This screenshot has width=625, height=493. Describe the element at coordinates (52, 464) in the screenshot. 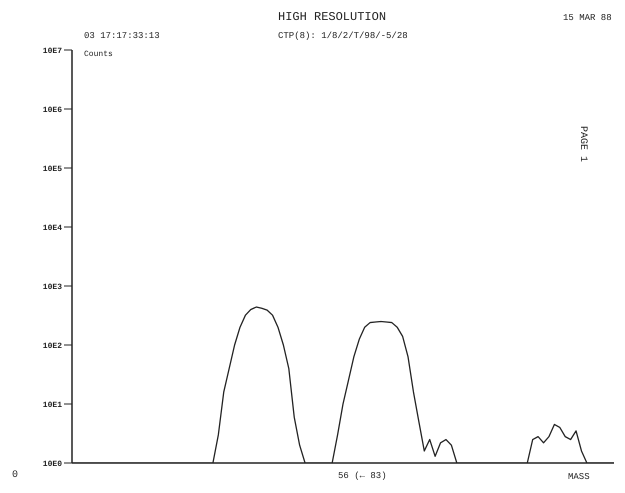

I see `y-tick-label: 10E0` at that location.